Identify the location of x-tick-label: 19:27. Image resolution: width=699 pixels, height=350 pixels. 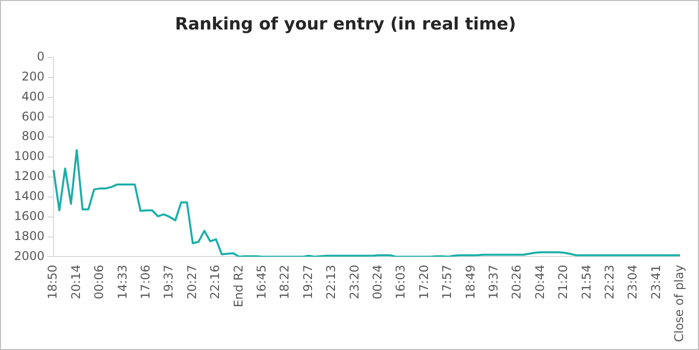
(307, 282).